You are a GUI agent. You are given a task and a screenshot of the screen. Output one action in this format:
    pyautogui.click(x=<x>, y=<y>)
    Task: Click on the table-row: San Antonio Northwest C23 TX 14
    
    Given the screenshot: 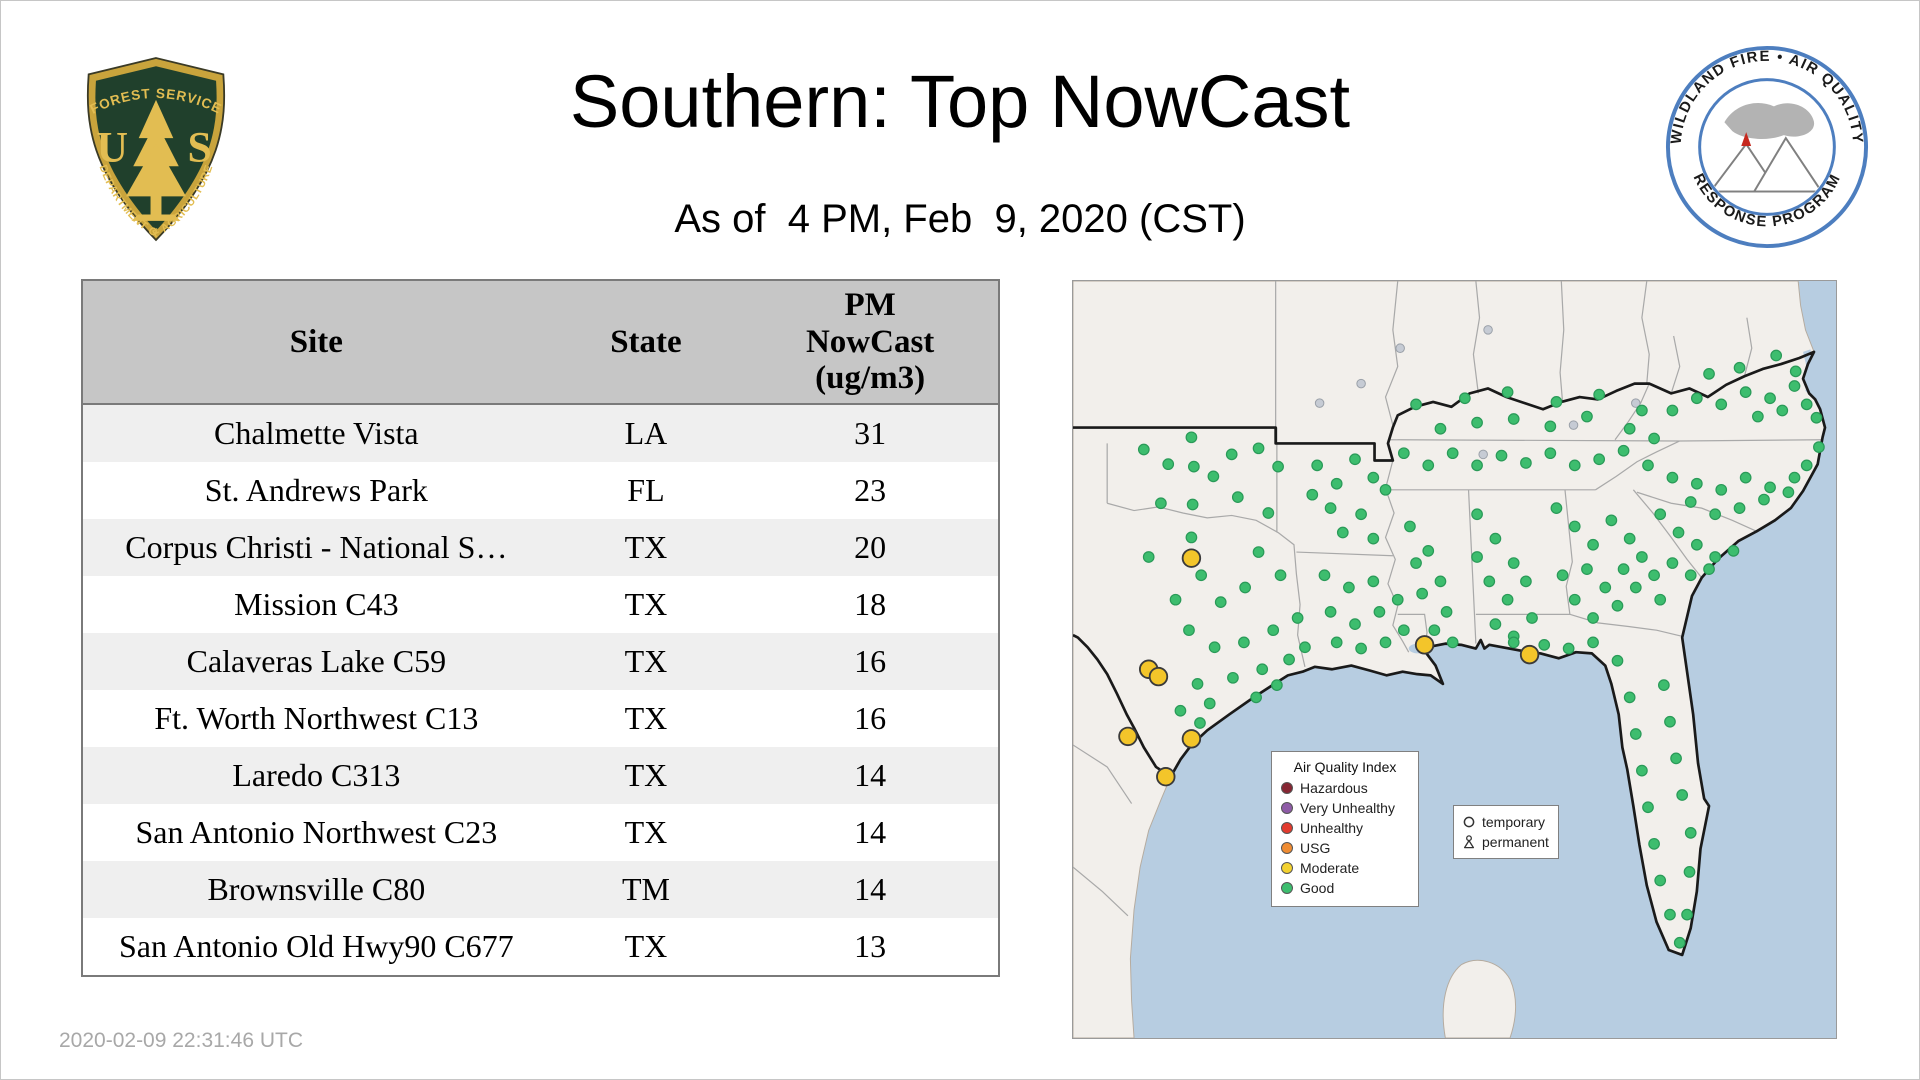 What is the action you would take?
    pyautogui.click(x=540, y=832)
    